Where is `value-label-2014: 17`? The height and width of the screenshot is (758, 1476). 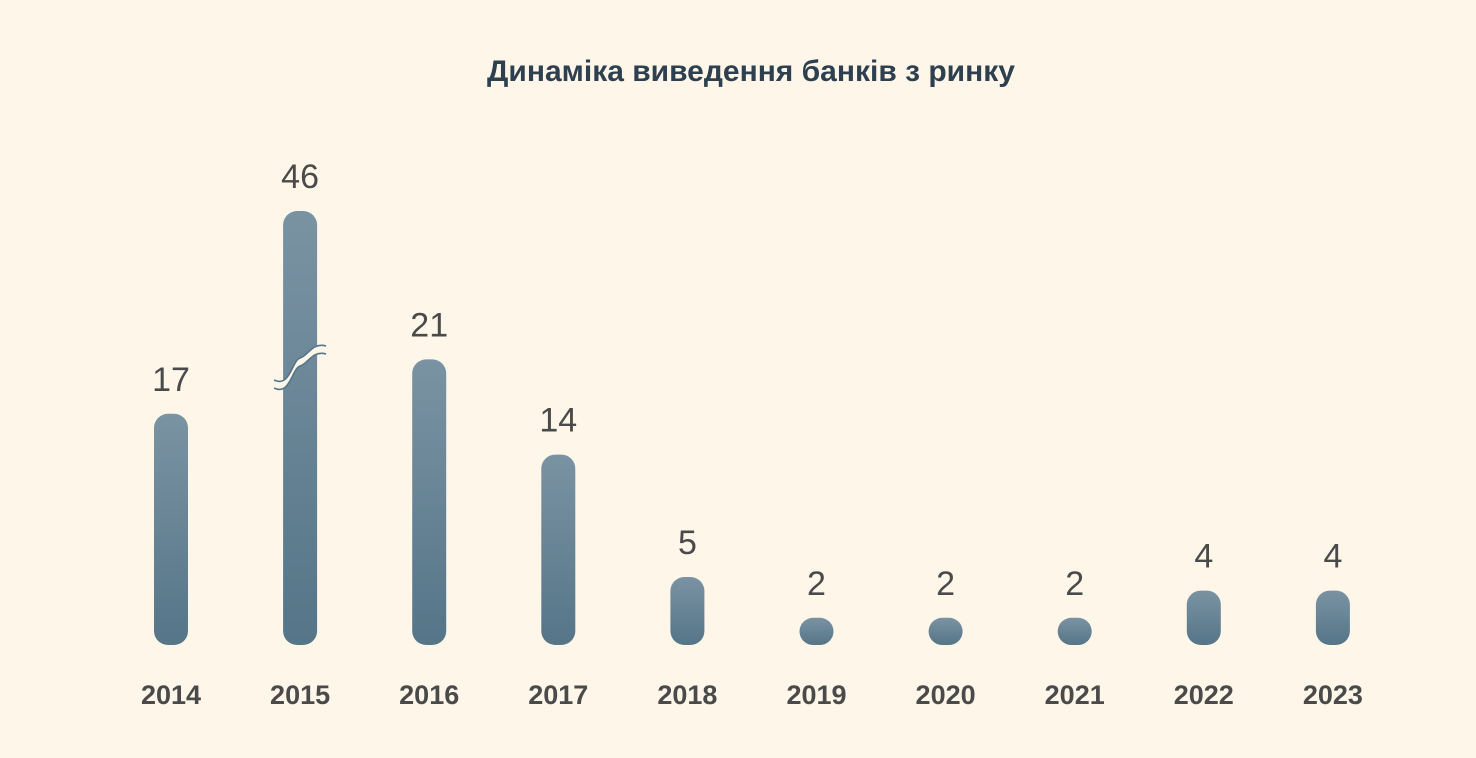 value-label-2014: 17 is located at coordinates (171, 380).